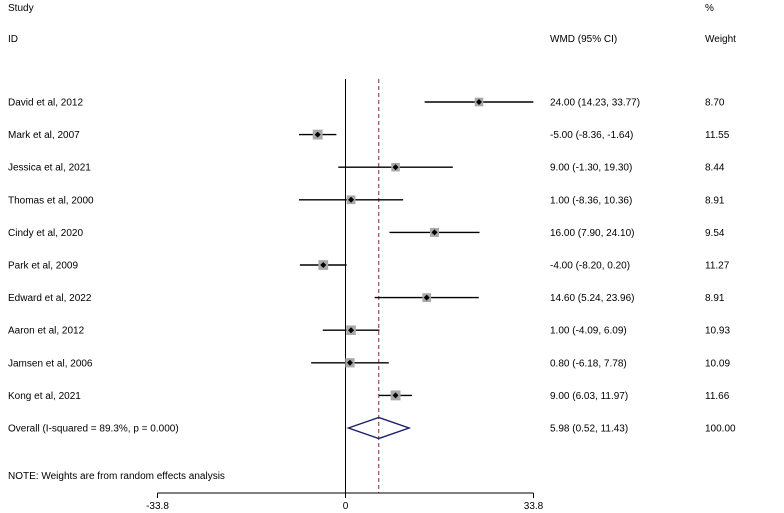  What do you see at coordinates (157, 506) in the screenshot?
I see `x-tick-label: -33.8` at bounding box center [157, 506].